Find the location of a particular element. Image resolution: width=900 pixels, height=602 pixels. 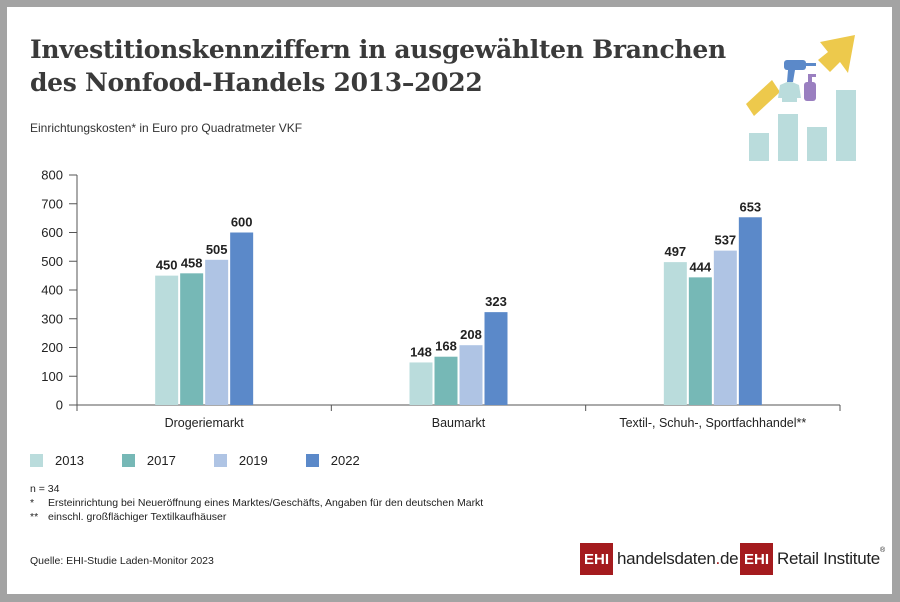

data-label: 208 is located at coordinates (471, 334).